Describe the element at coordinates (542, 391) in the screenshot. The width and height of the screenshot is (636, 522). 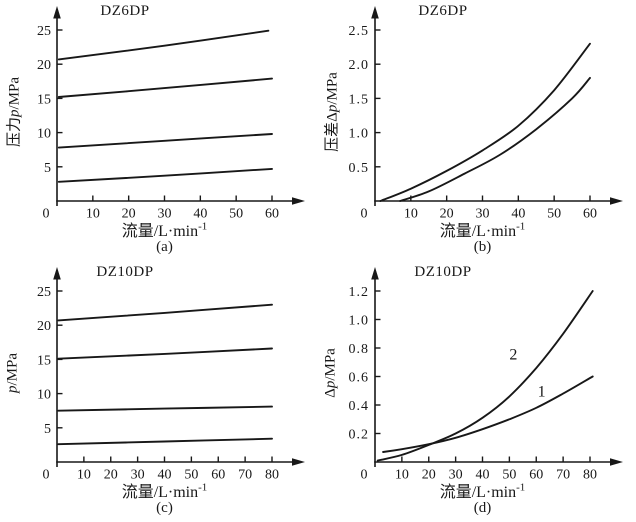
I see `curve-number-label: 1` at that location.